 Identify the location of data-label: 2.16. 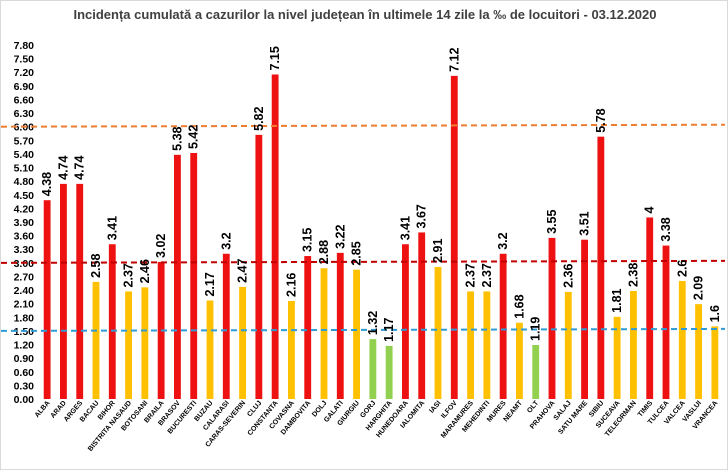
(291, 285).